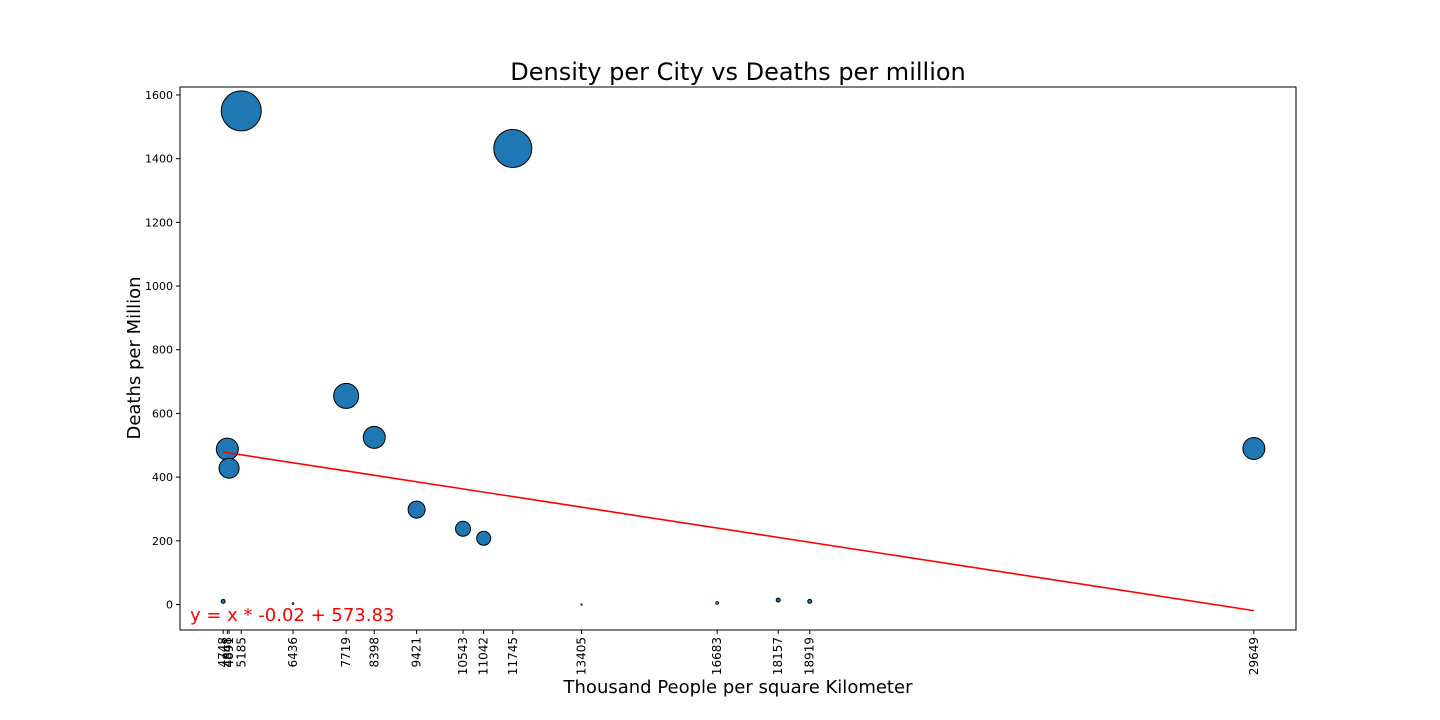  What do you see at coordinates (159, 222) in the screenshot?
I see `y-tick-label: 1200` at bounding box center [159, 222].